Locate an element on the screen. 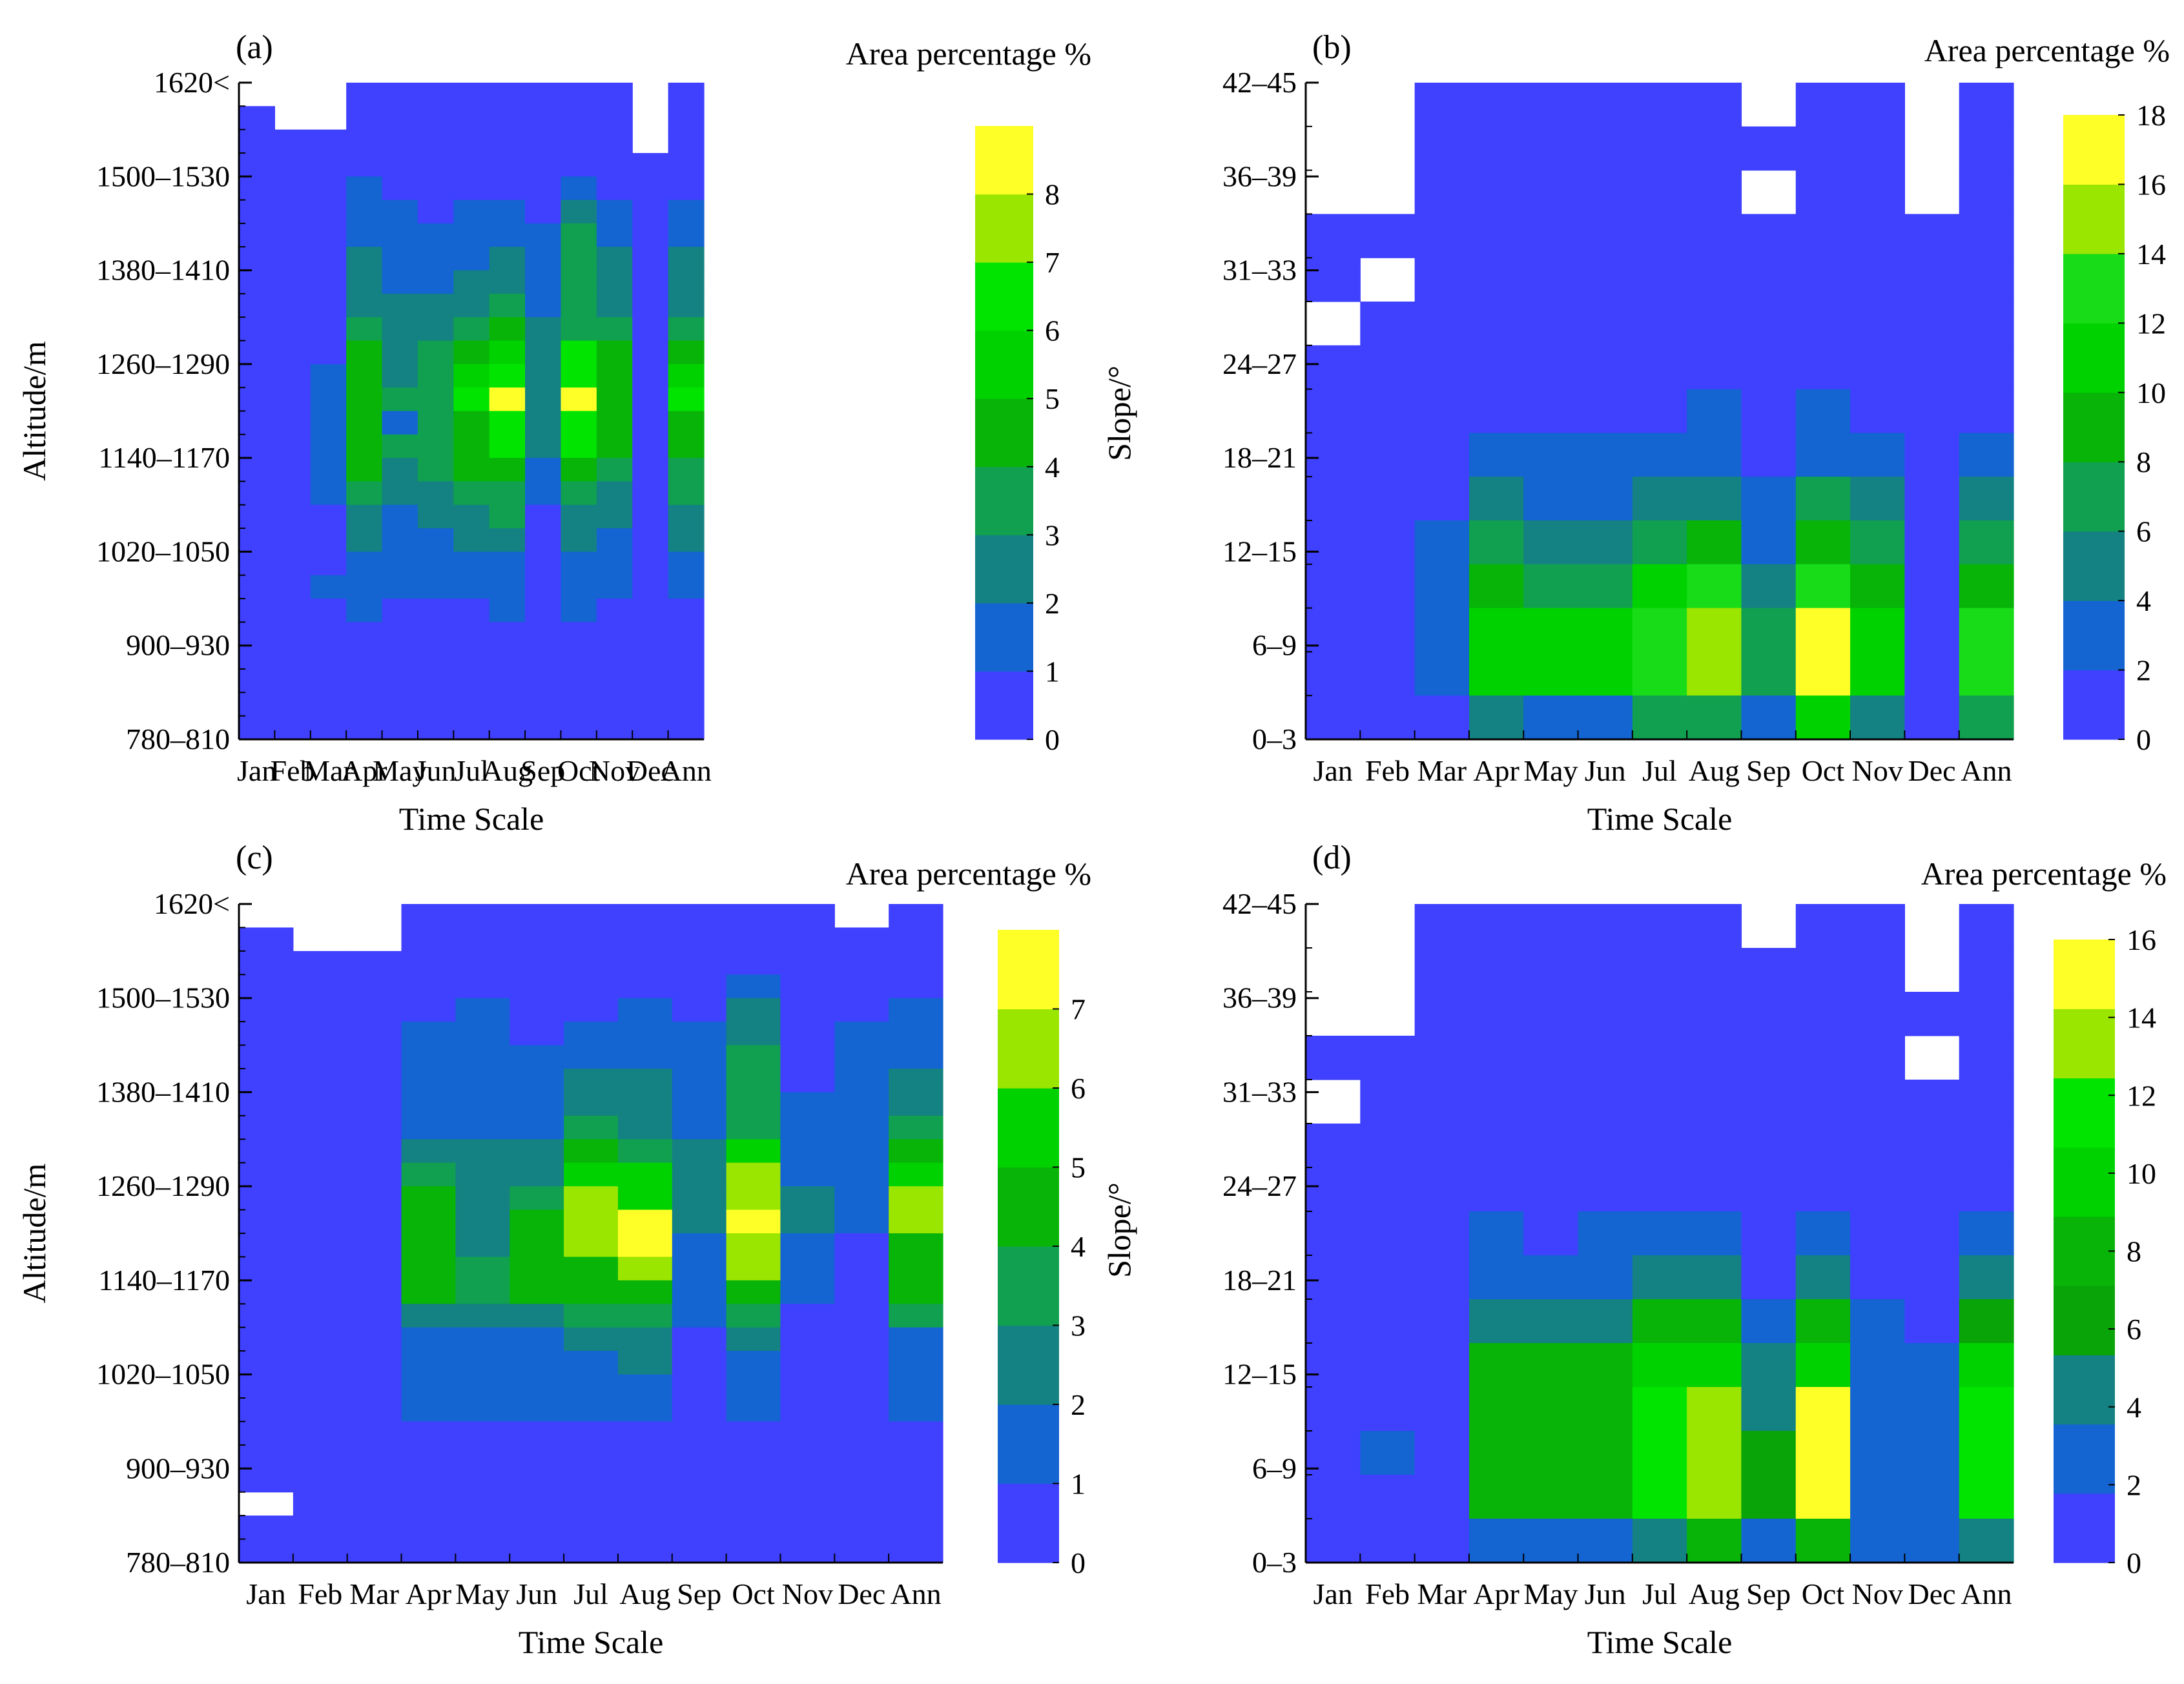 Image resolution: width=2184 pixels, height=1684 pixels. y-tick-label: 0–3 is located at coordinates (1274, 739).